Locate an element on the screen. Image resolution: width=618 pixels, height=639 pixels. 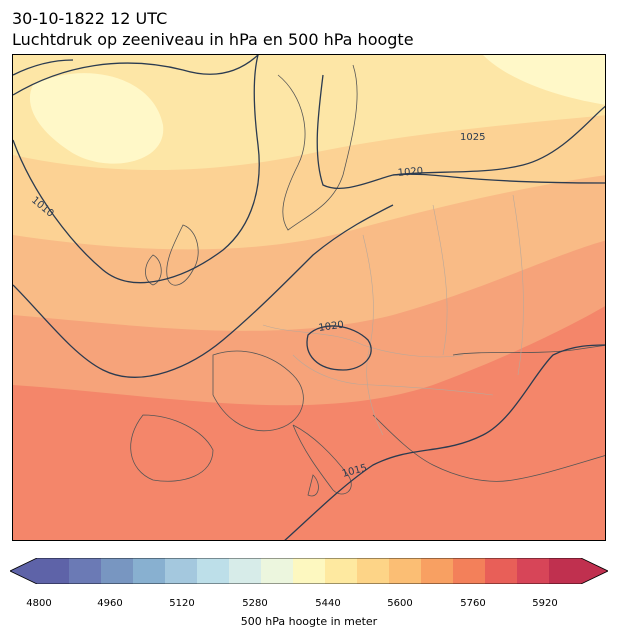
isobar-1020-north is located at coordinates (498, 178).